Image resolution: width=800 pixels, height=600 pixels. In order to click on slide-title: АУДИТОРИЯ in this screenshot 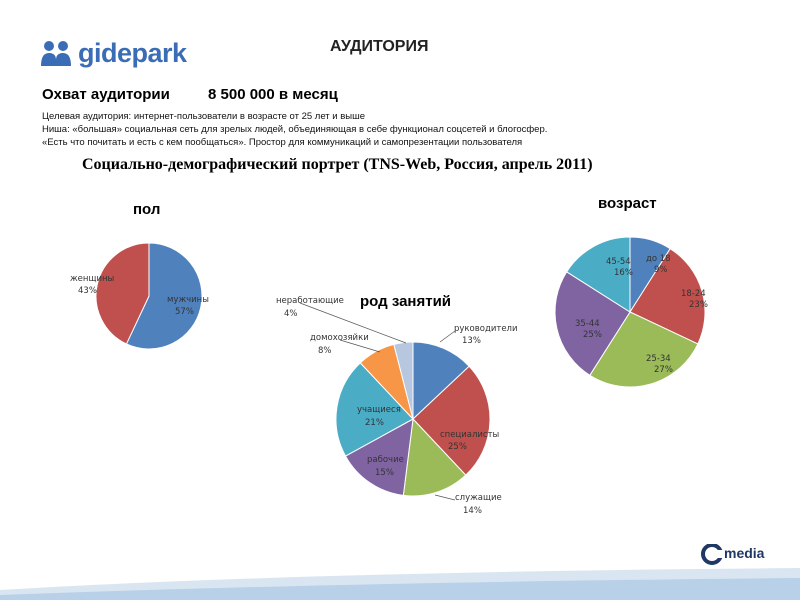, I will do `click(379, 46)`.